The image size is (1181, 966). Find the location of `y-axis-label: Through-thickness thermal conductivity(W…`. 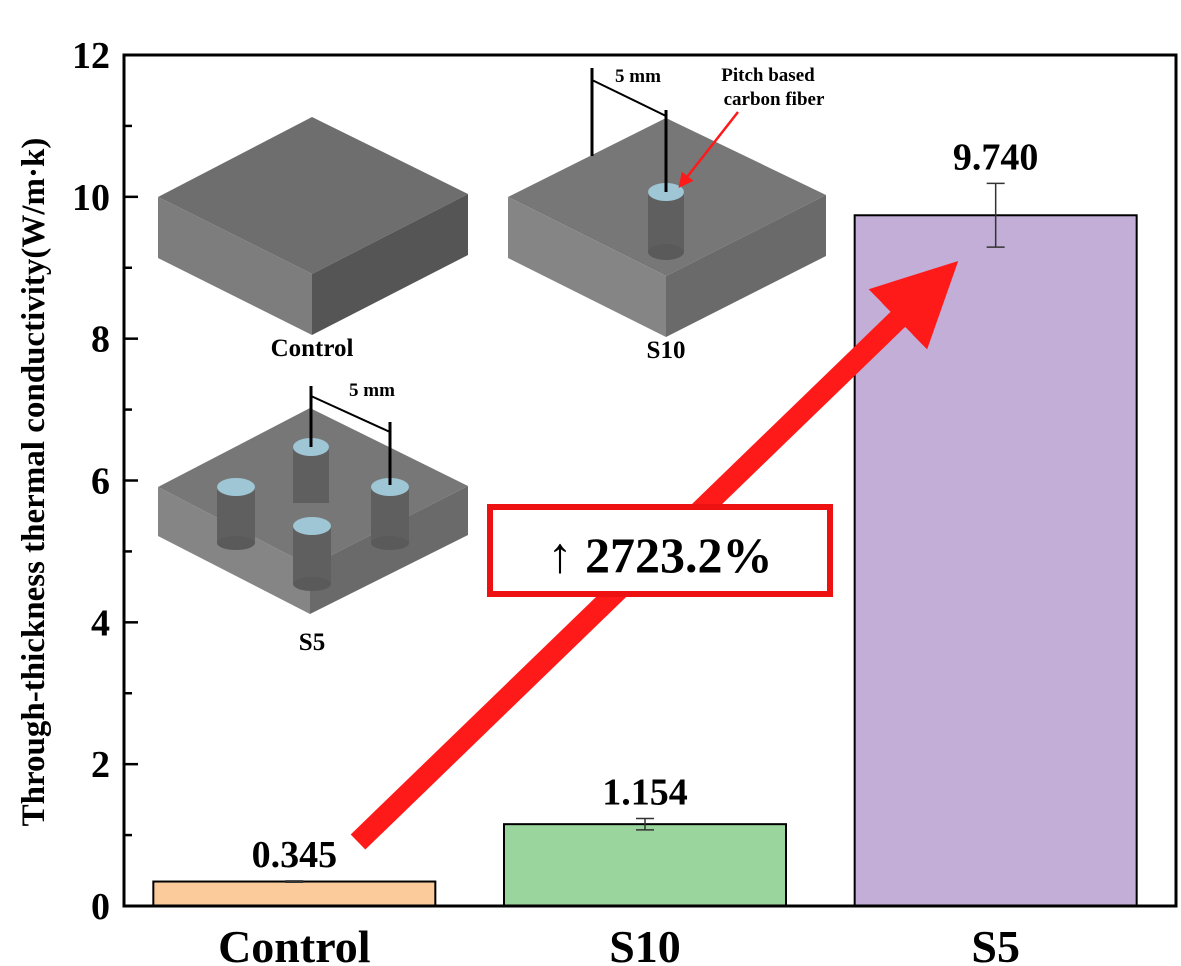

y-axis-label: Through-thickness thermal conductivity(W… is located at coordinates (34, 482).